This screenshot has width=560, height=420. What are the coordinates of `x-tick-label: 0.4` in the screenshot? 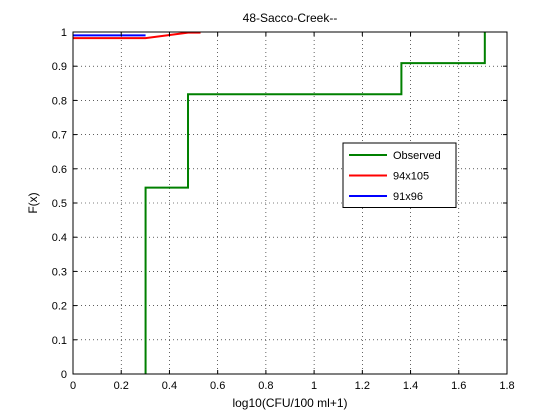 It's located at (169, 386).